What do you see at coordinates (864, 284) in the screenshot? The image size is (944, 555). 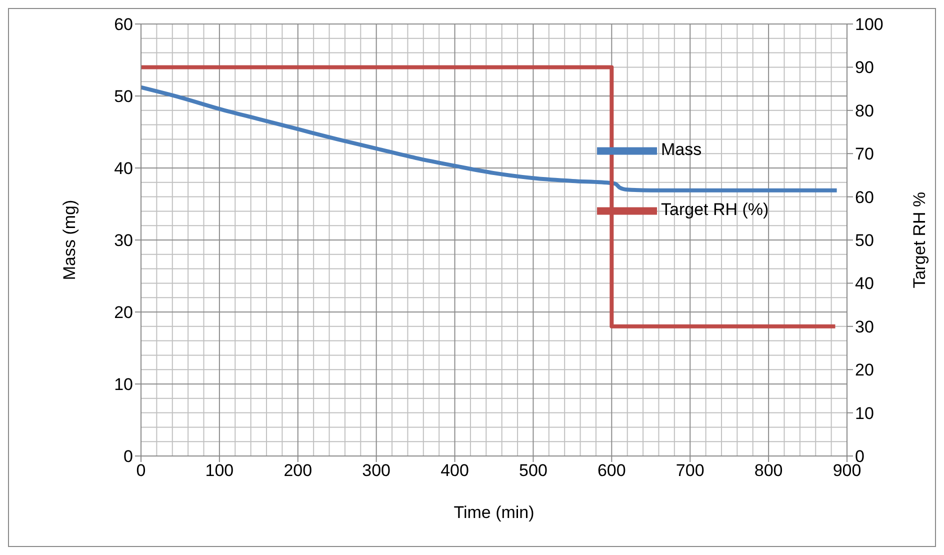 I see `y2-tick-label: 40` at bounding box center [864, 284].